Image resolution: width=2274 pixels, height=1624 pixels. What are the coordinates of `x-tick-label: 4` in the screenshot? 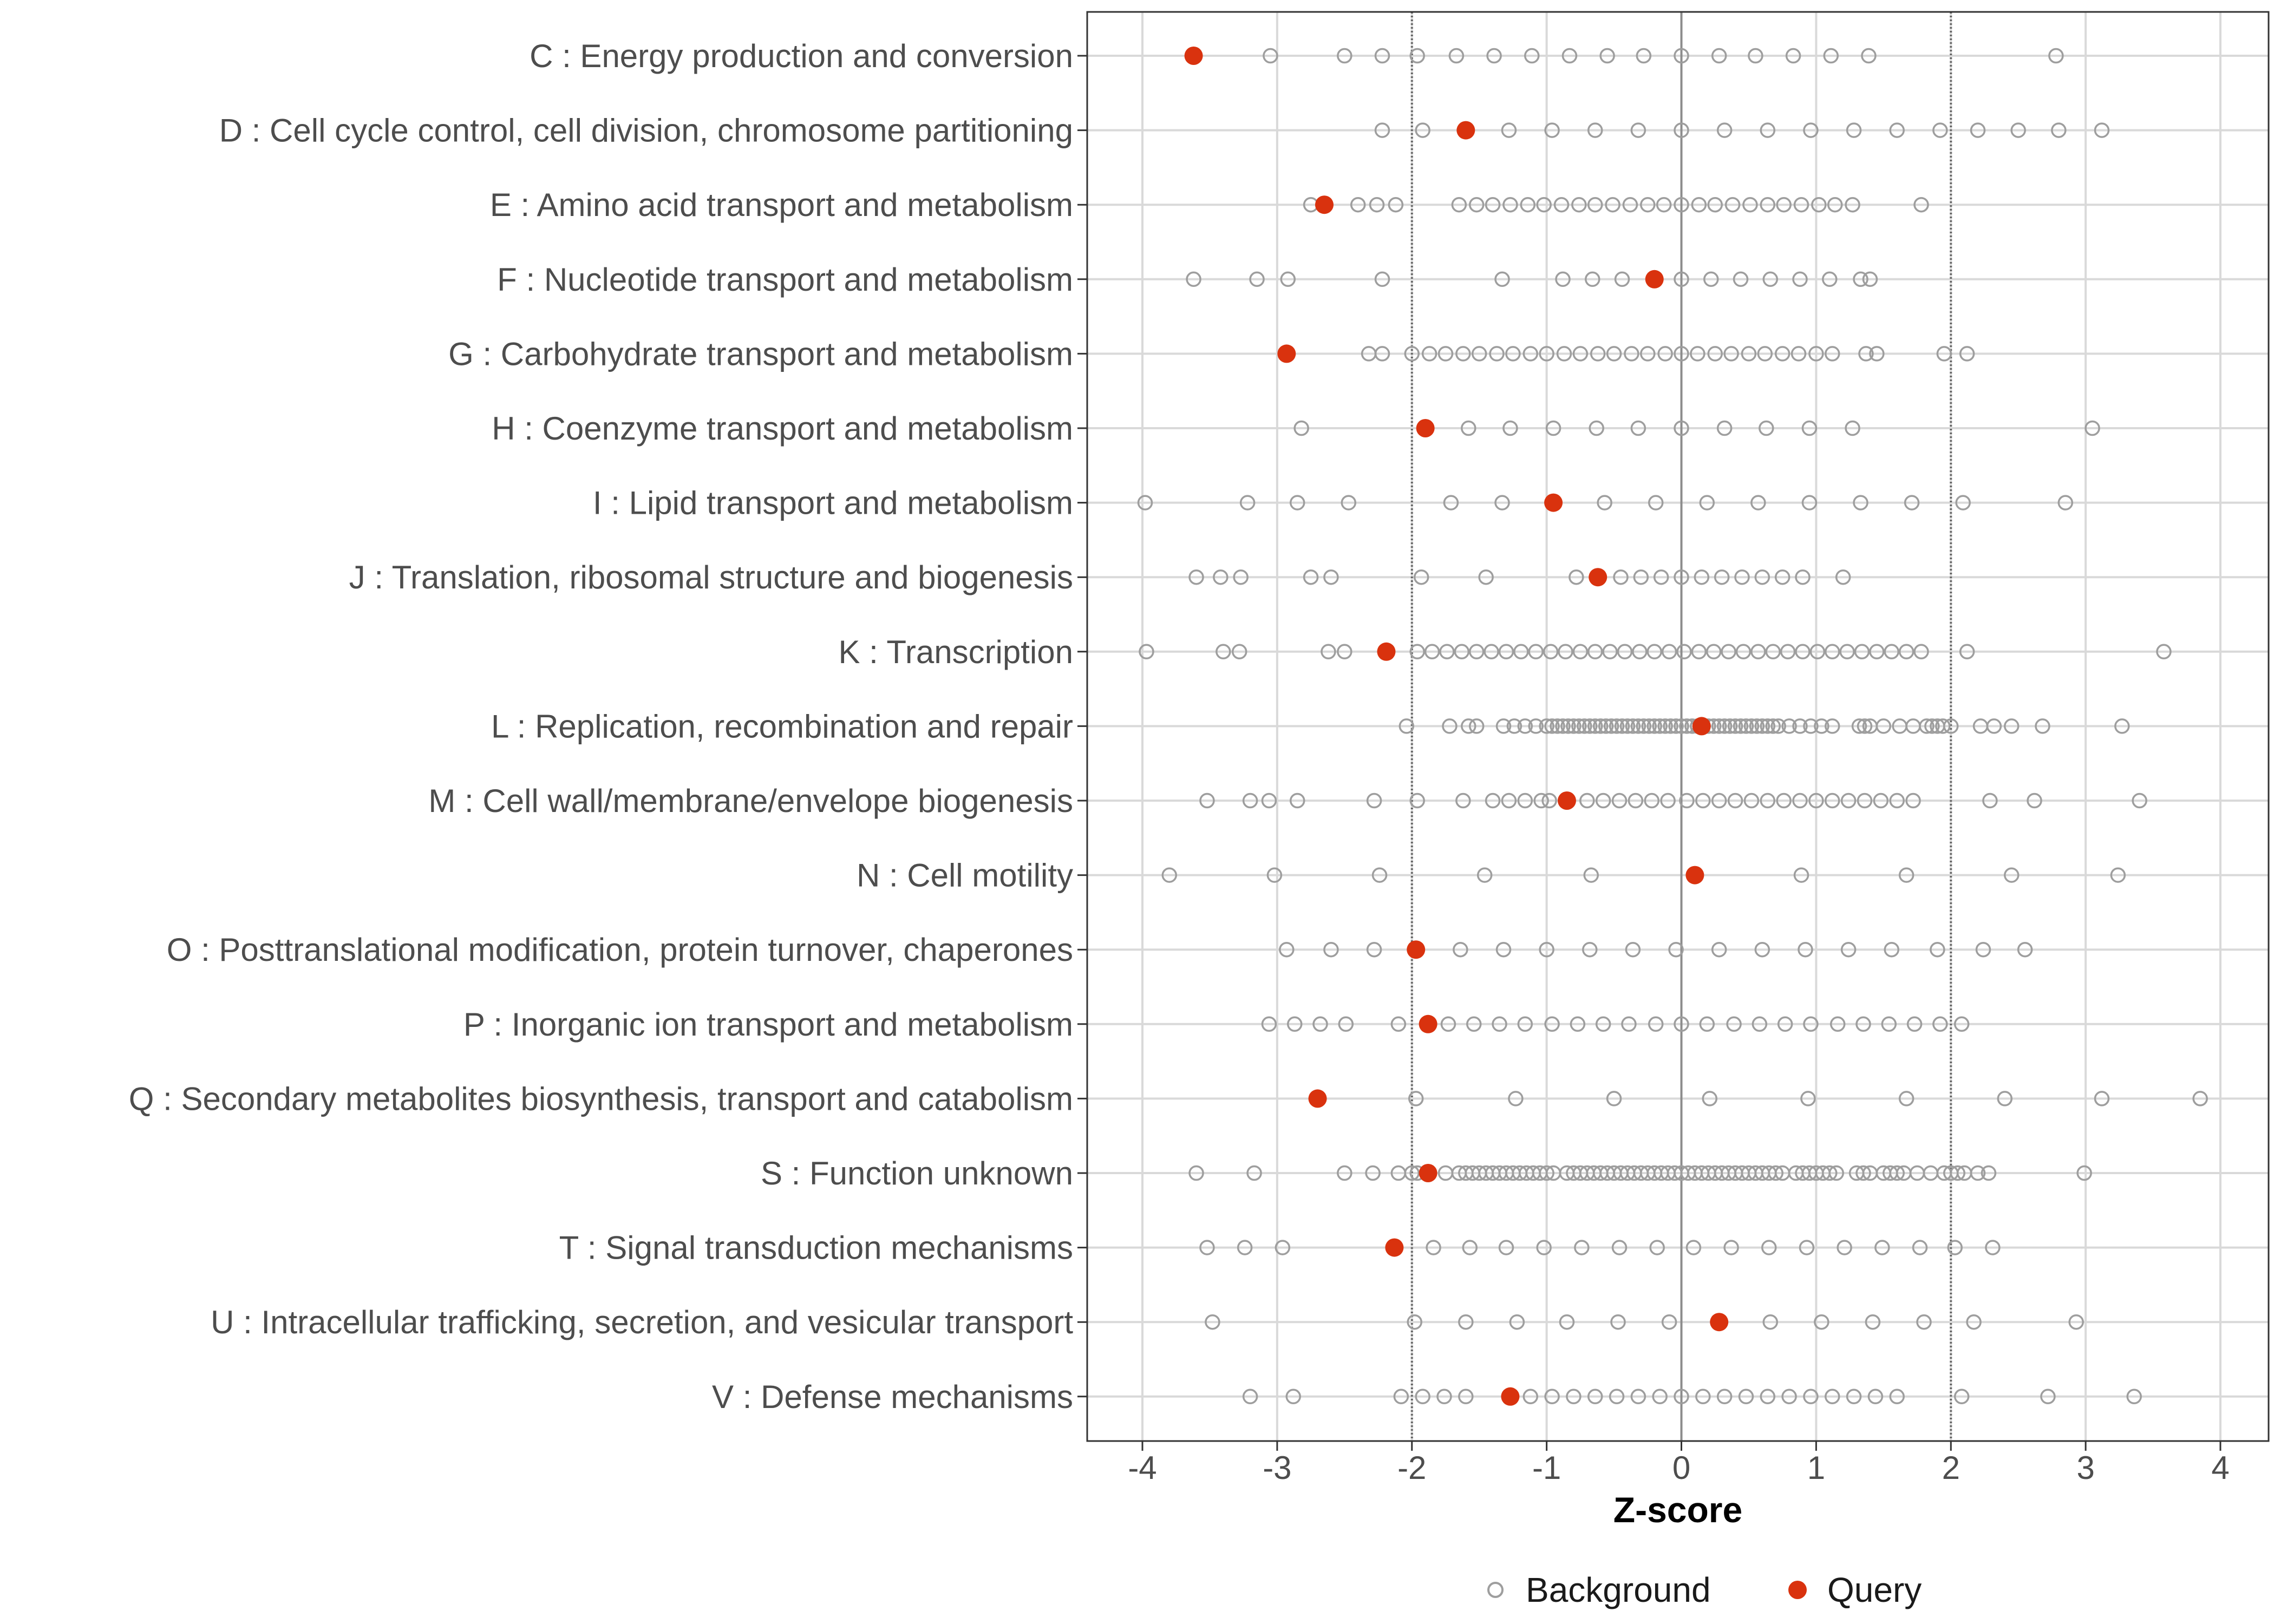 It's located at (2220, 1468).